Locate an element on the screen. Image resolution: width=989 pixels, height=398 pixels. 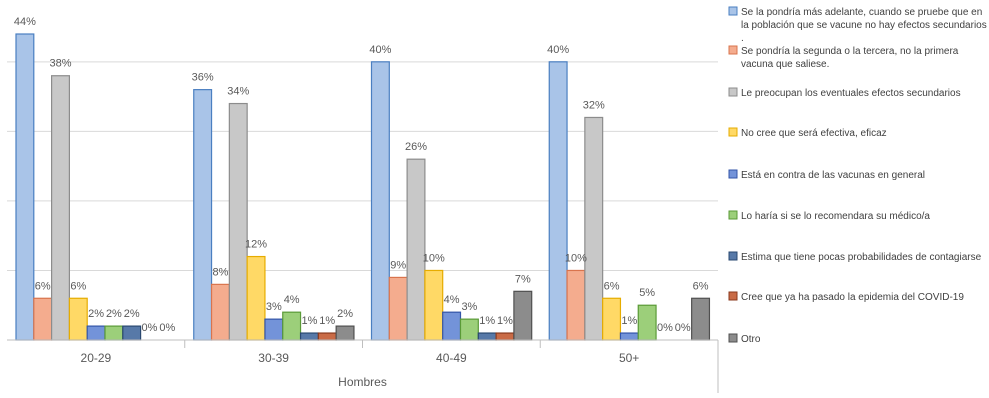
data-label: 12% is located at coordinates (256, 245).